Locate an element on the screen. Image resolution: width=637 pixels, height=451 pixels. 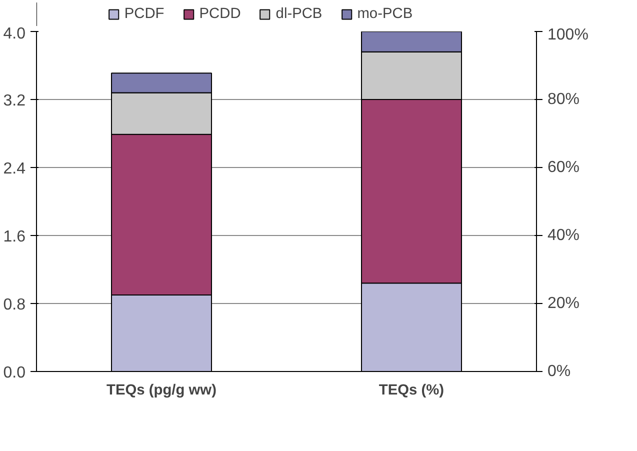
x-tick-label: TEQs (pg/g ww) is located at coordinates (161, 390).